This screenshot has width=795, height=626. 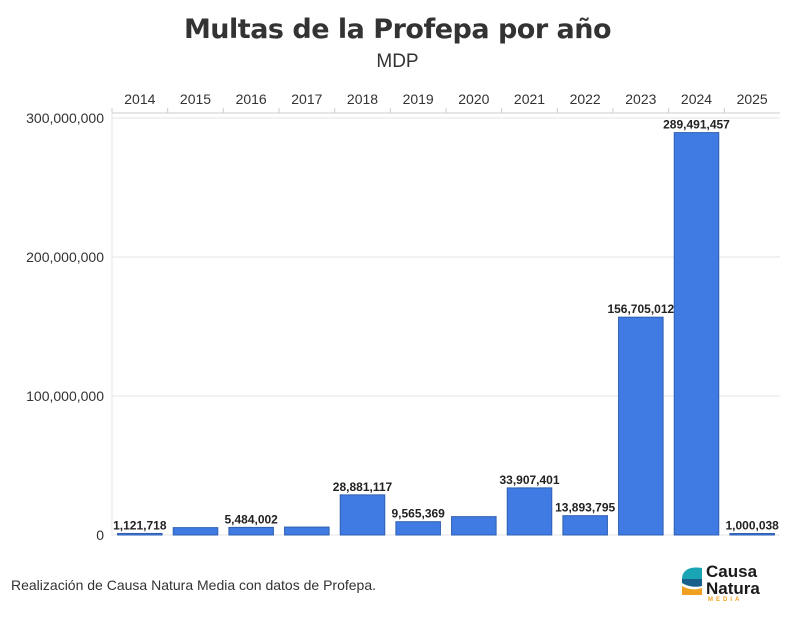 I want to click on x-tick-label: 2014, so click(x=139, y=99).